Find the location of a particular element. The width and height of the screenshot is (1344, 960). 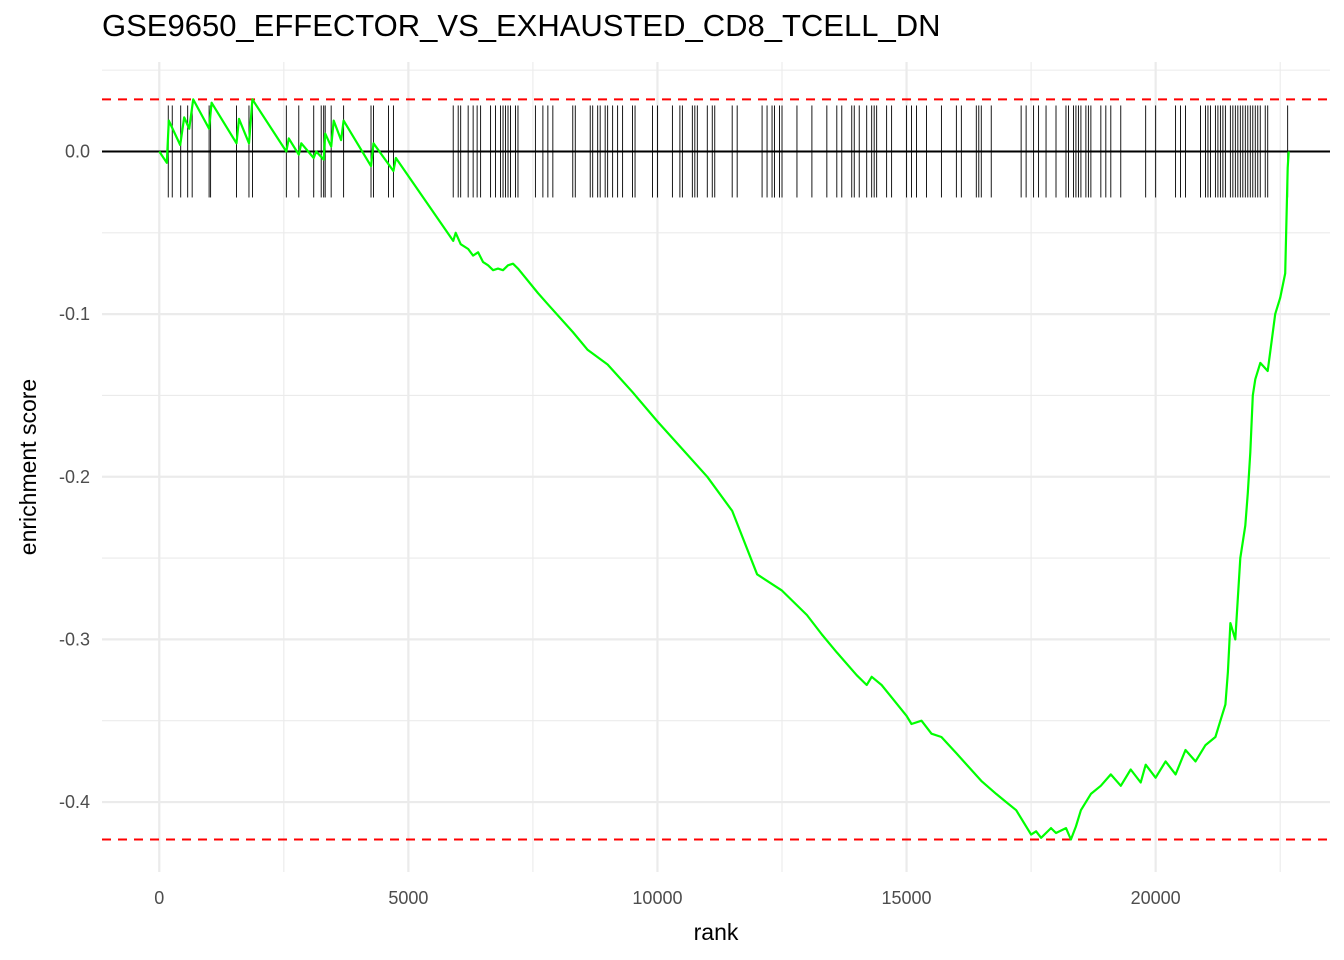

hit-marks-layer is located at coordinates (728, 151).